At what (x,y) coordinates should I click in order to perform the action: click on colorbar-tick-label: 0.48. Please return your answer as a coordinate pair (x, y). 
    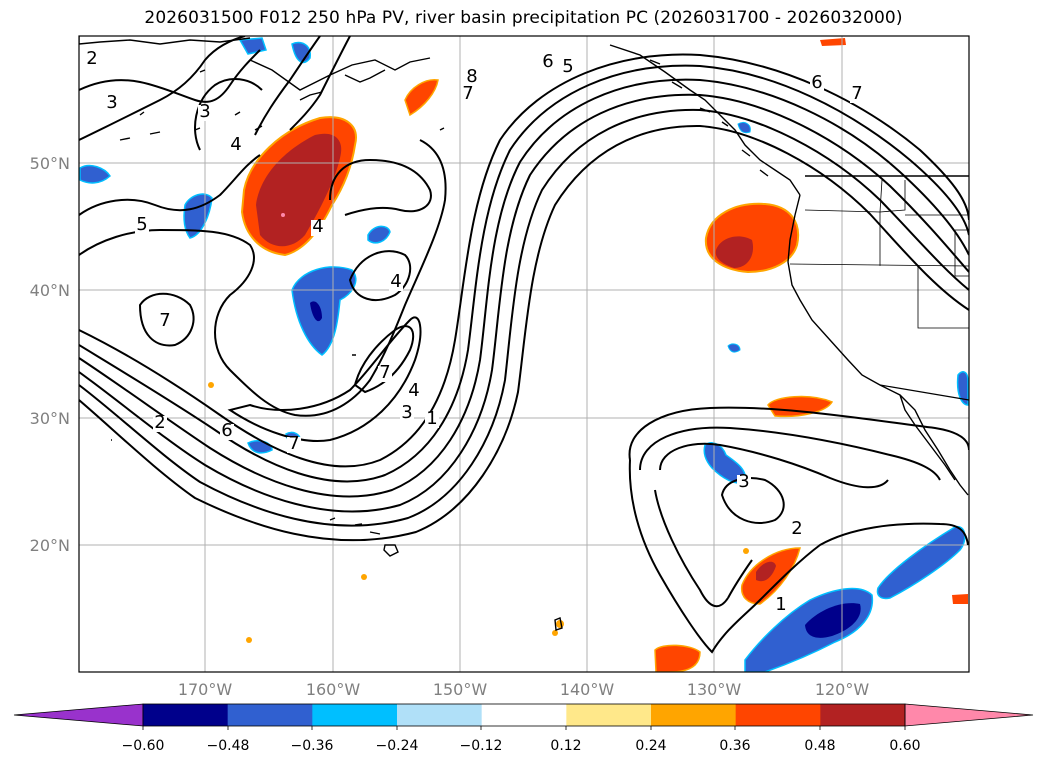
    Looking at the image, I should click on (819, 746).